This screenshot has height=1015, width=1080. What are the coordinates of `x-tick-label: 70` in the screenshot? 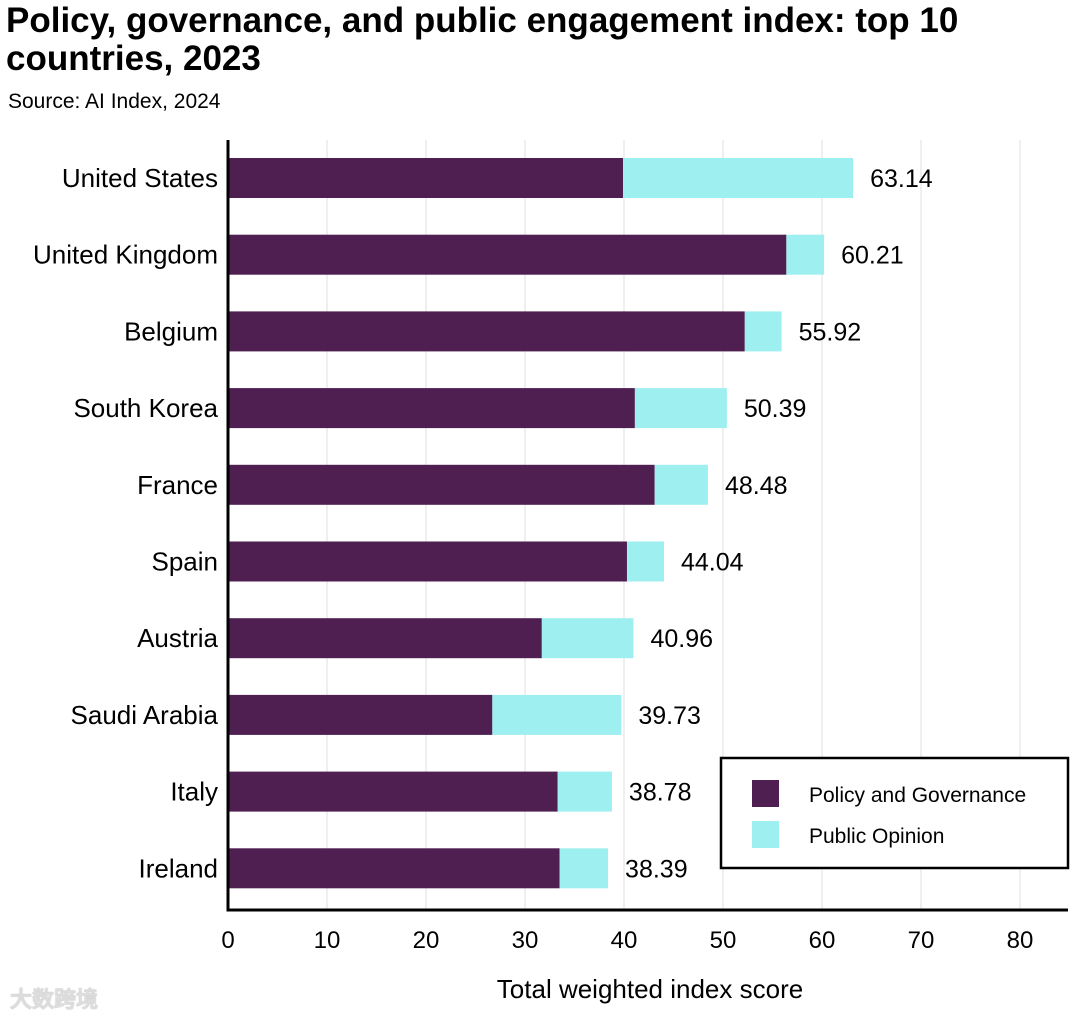 It's located at (921, 940).